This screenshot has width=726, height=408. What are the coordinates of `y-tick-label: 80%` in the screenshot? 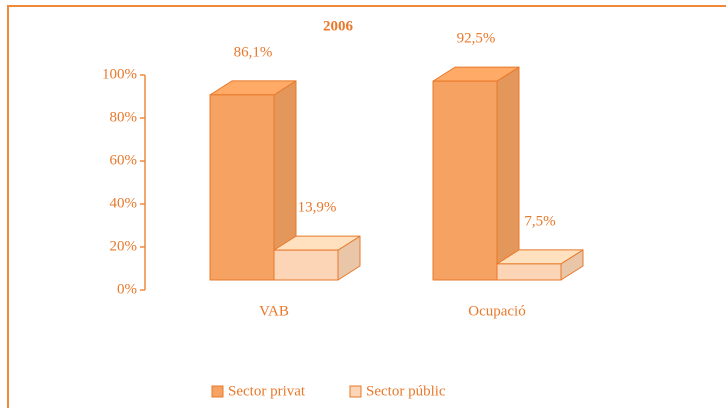 It's located at (124, 117).